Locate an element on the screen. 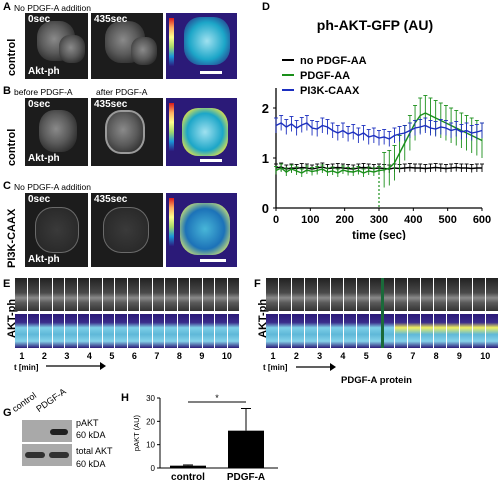 This screenshot has height=484, width=500. panel-b-colorbar is located at coordinates (171, 127).